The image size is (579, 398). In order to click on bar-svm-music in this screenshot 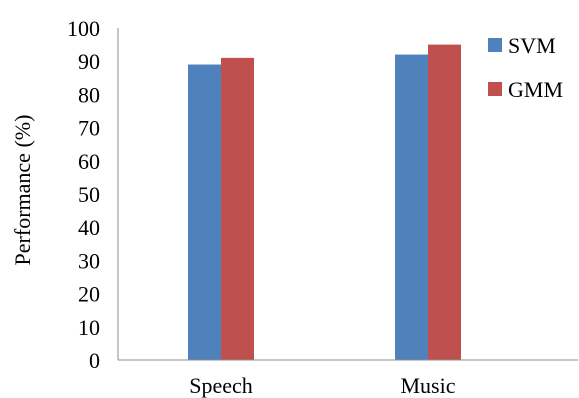, I will do `click(411, 207)`.